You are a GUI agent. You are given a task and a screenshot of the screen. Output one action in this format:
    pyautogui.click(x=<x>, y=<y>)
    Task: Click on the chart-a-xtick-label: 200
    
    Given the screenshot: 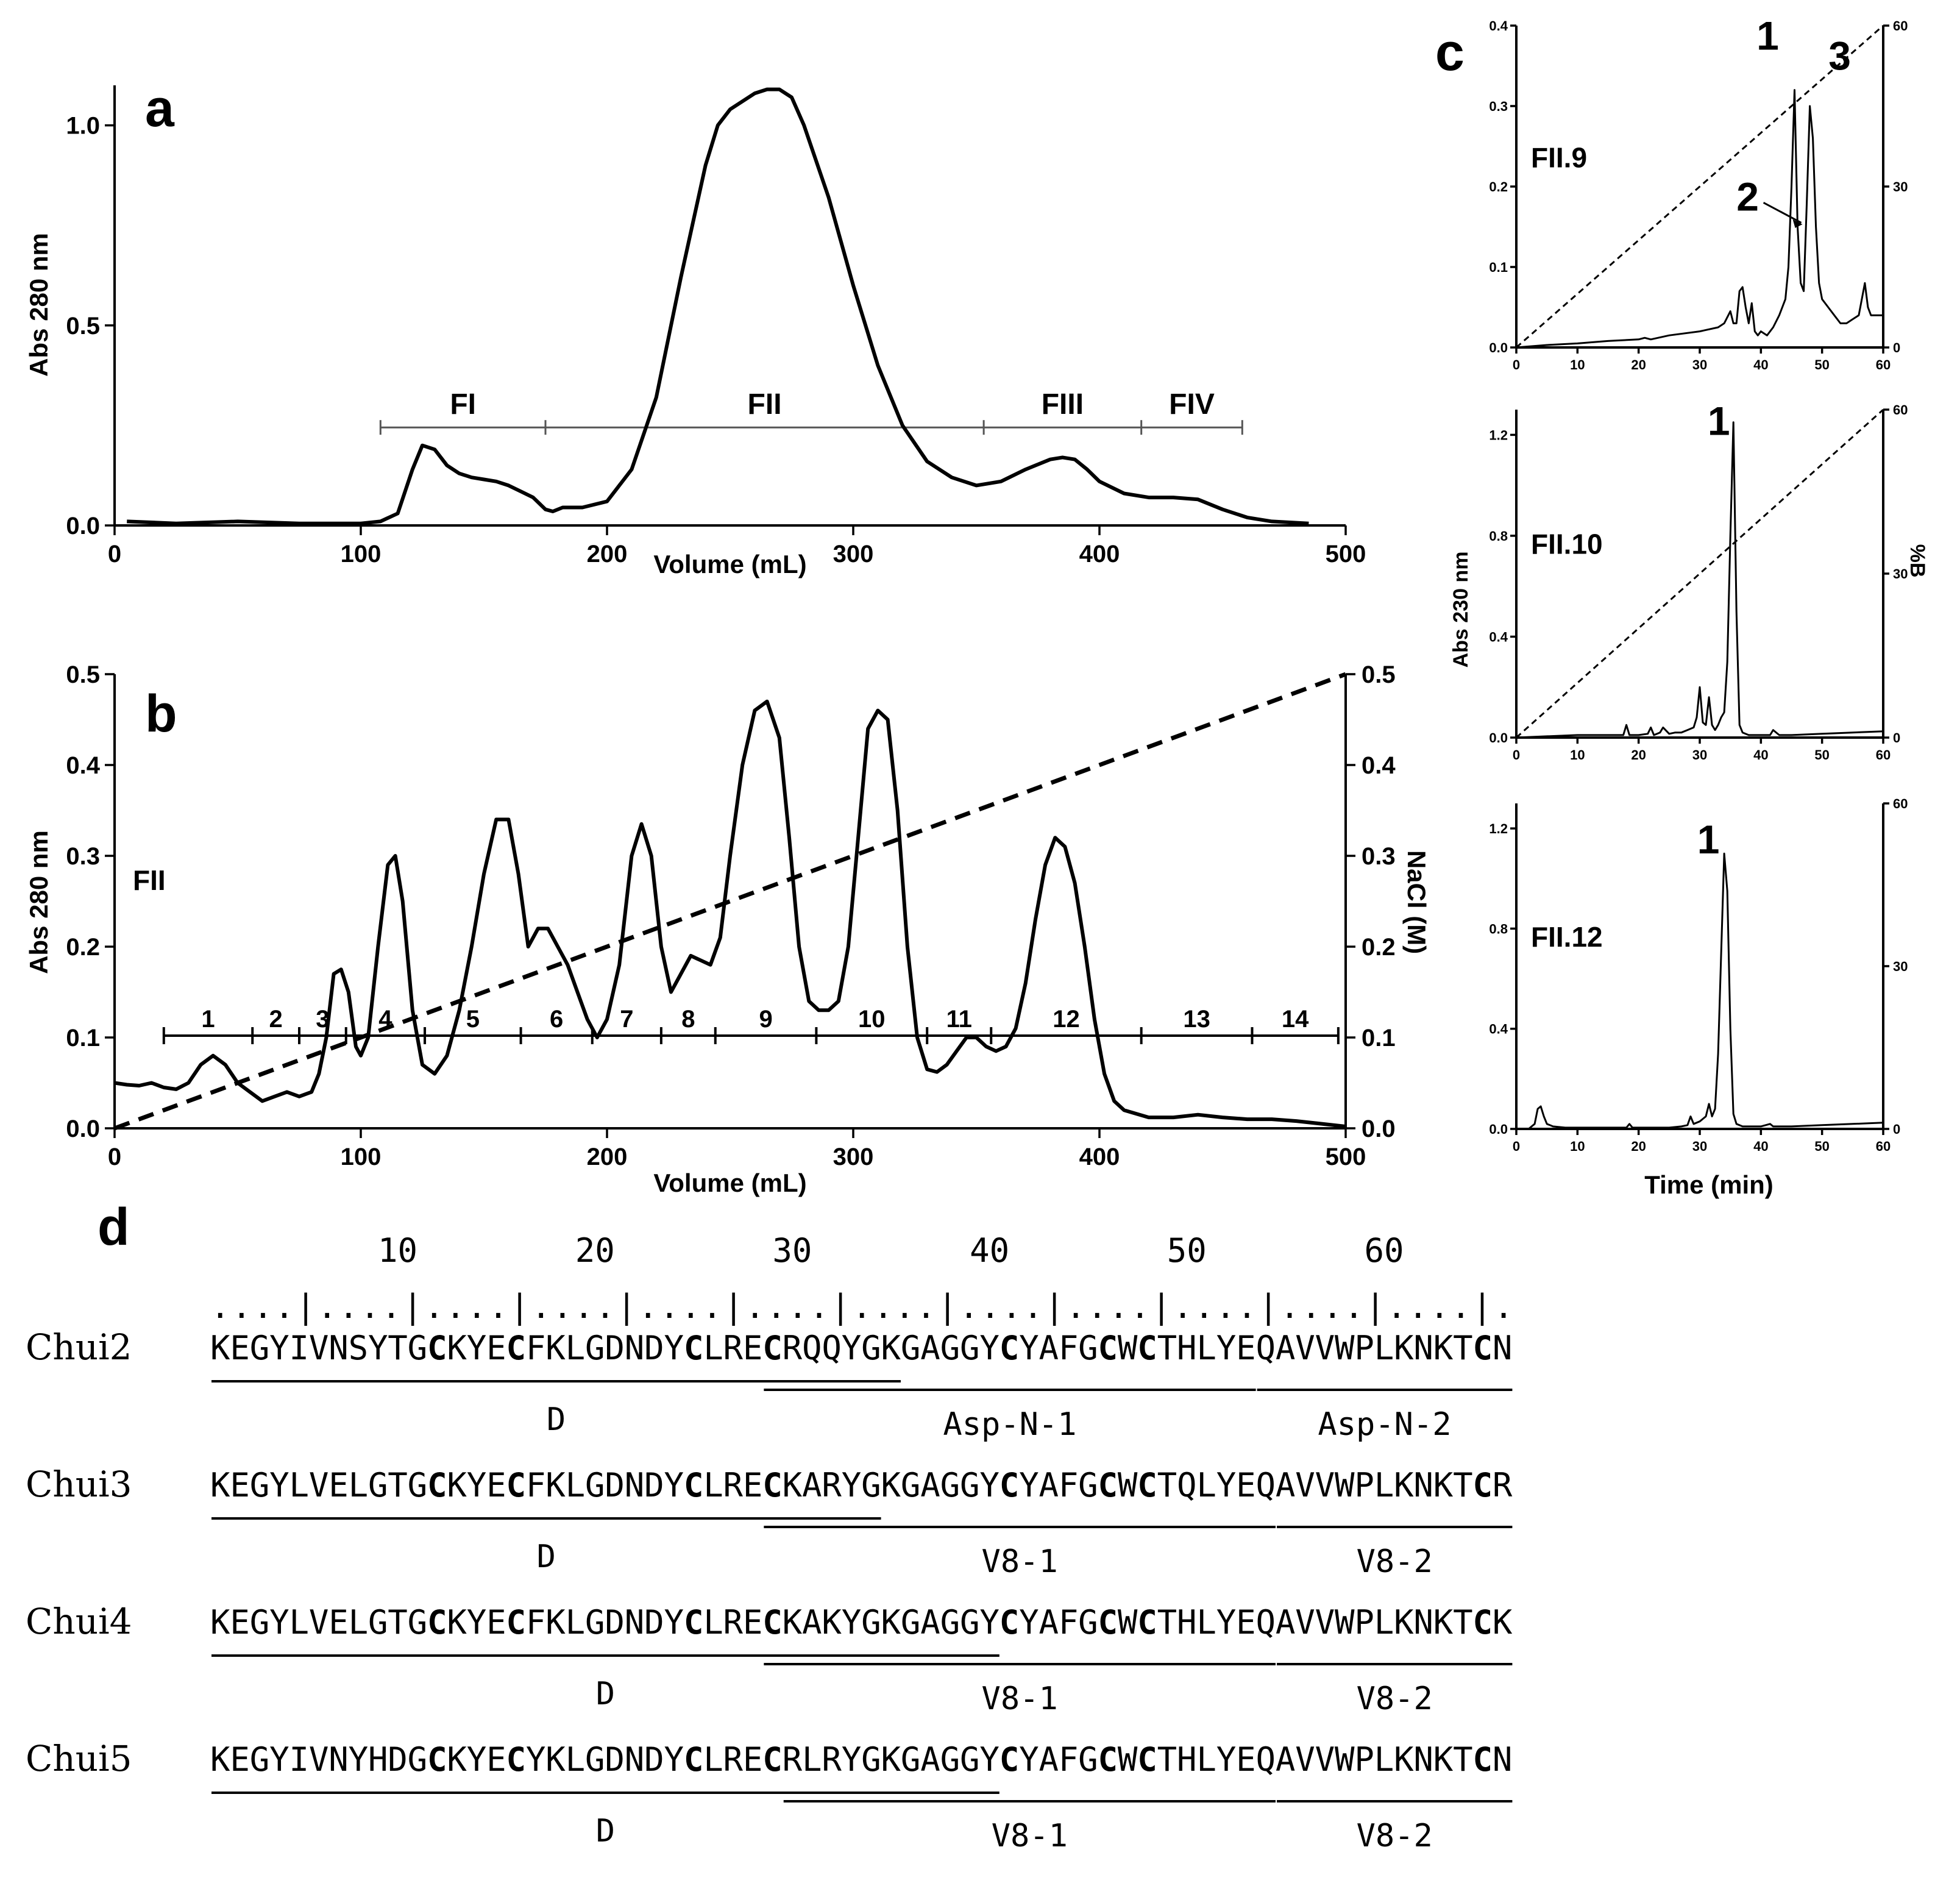 What is the action you would take?
    pyautogui.click(x=607, y=555)
    